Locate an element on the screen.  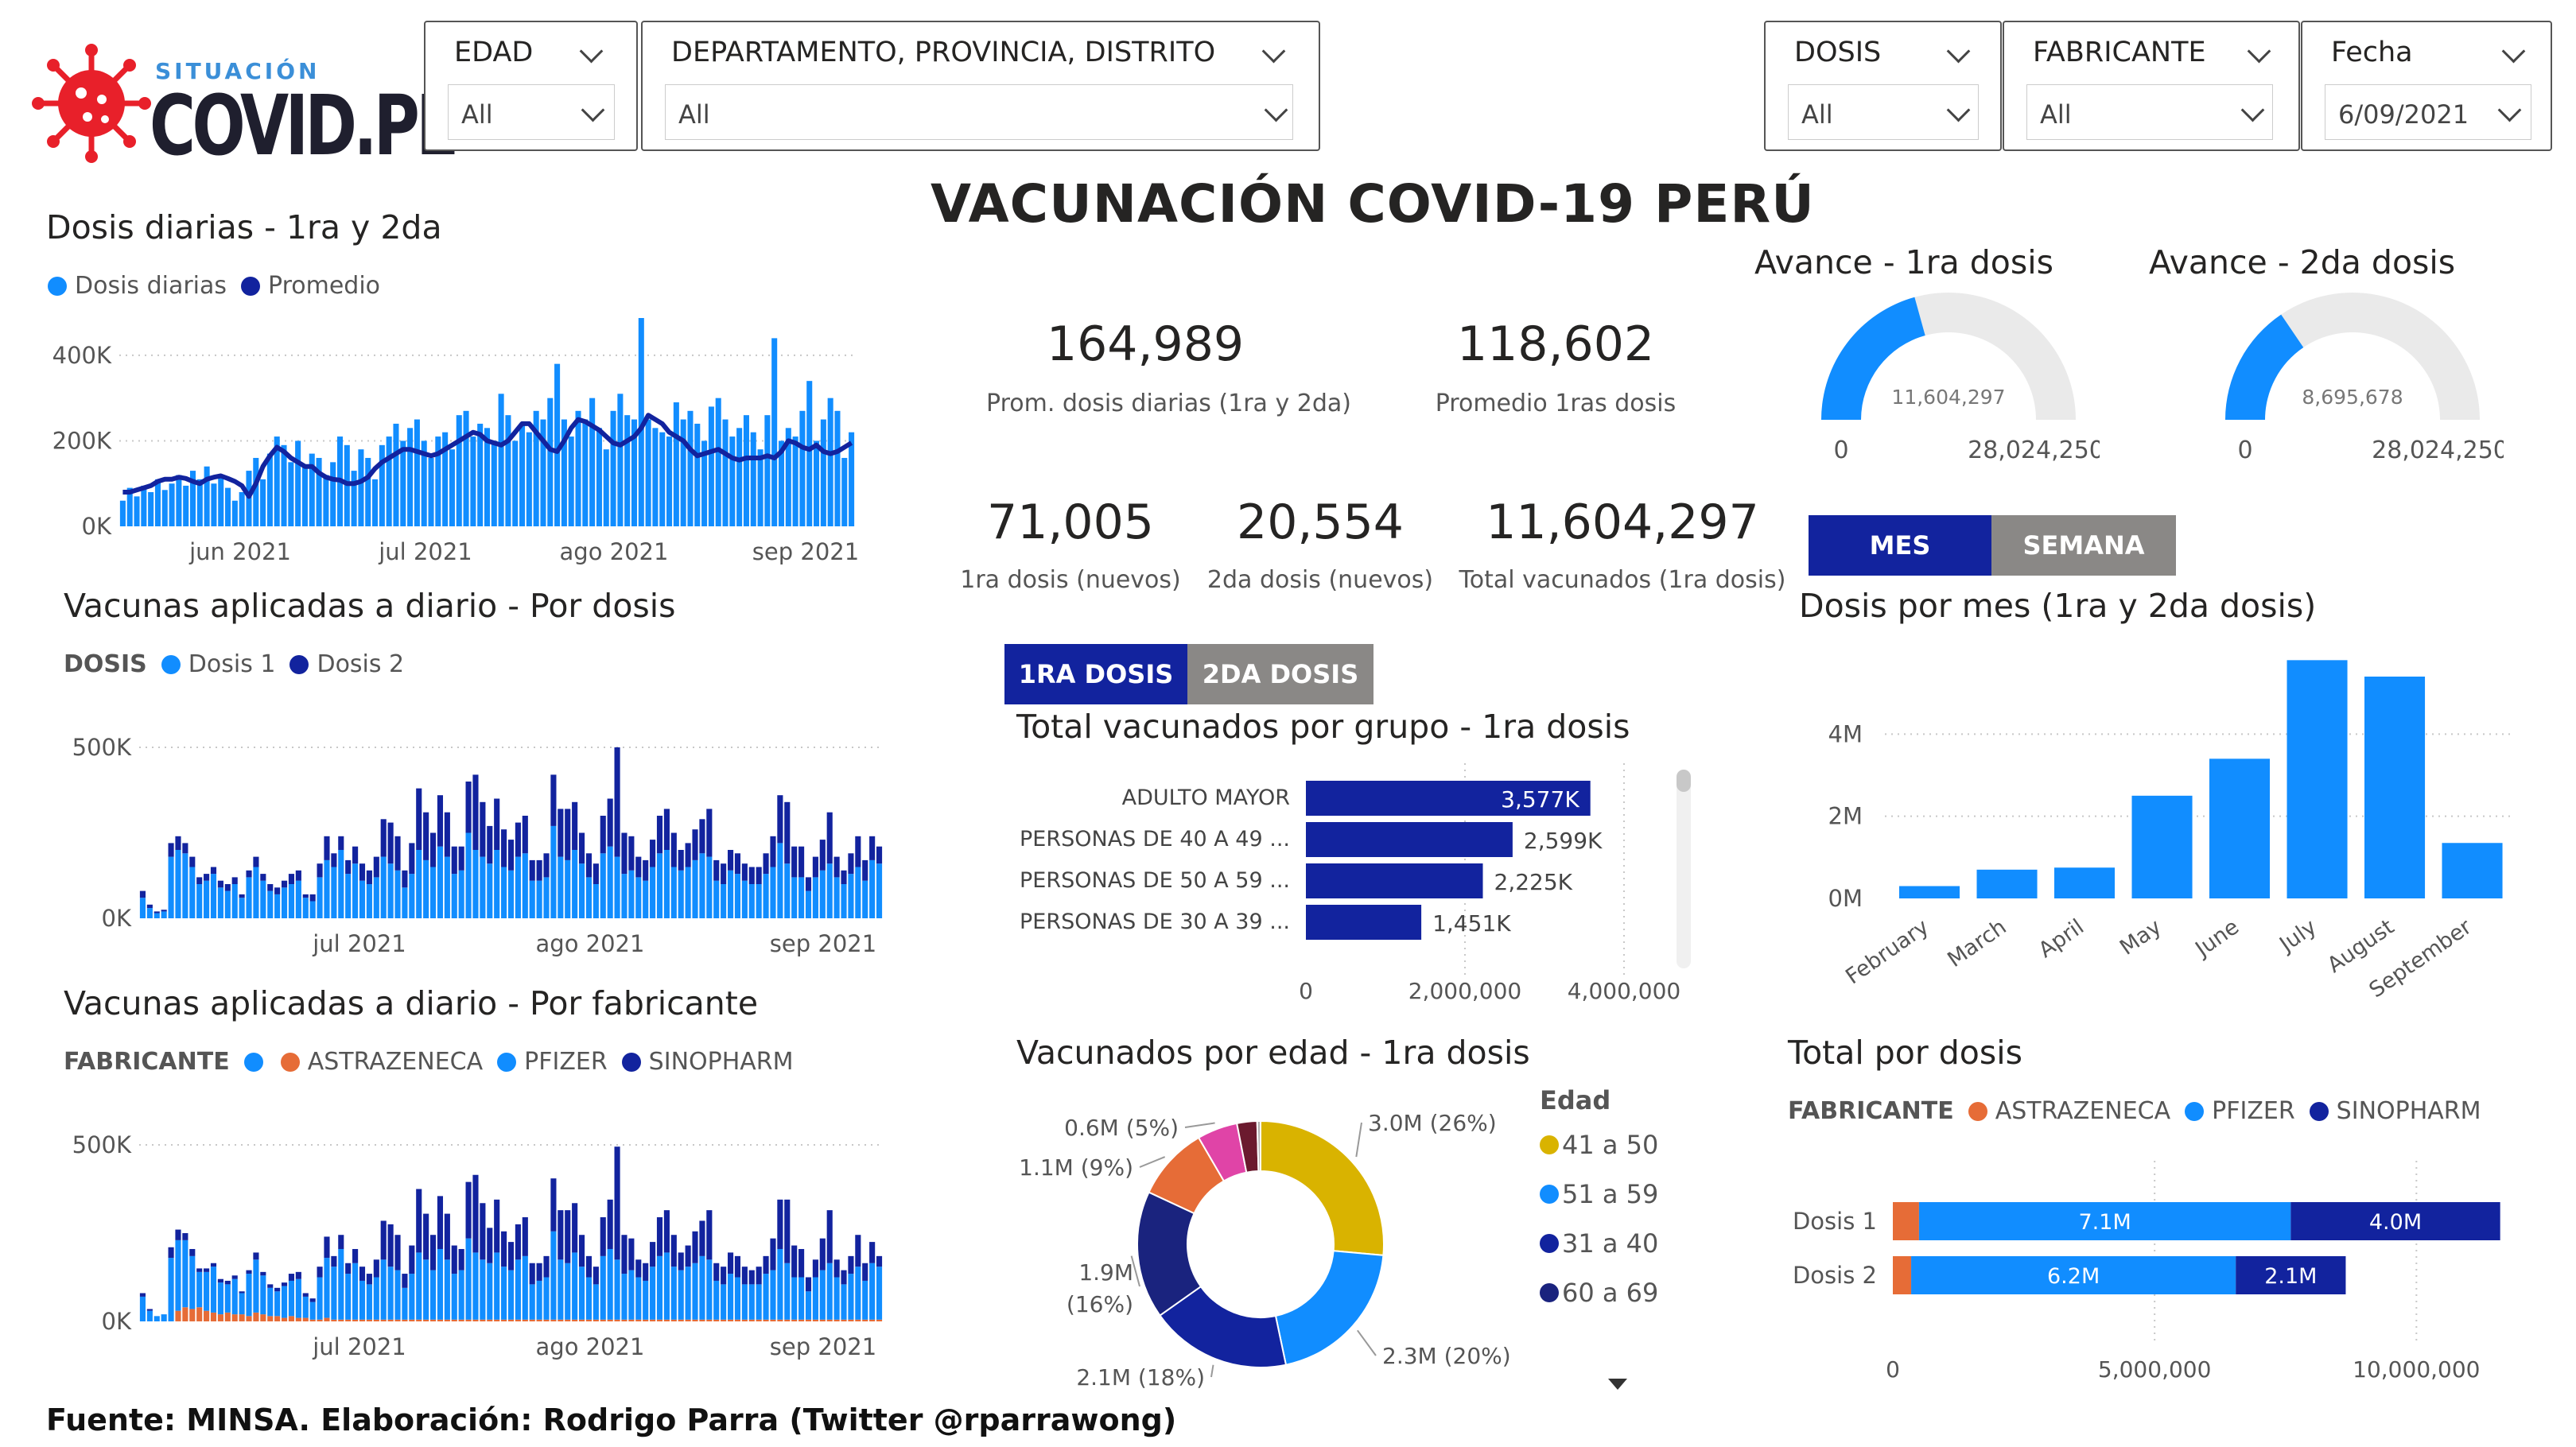
legend-dot-light-blue is located at coordinates (253, 1062).